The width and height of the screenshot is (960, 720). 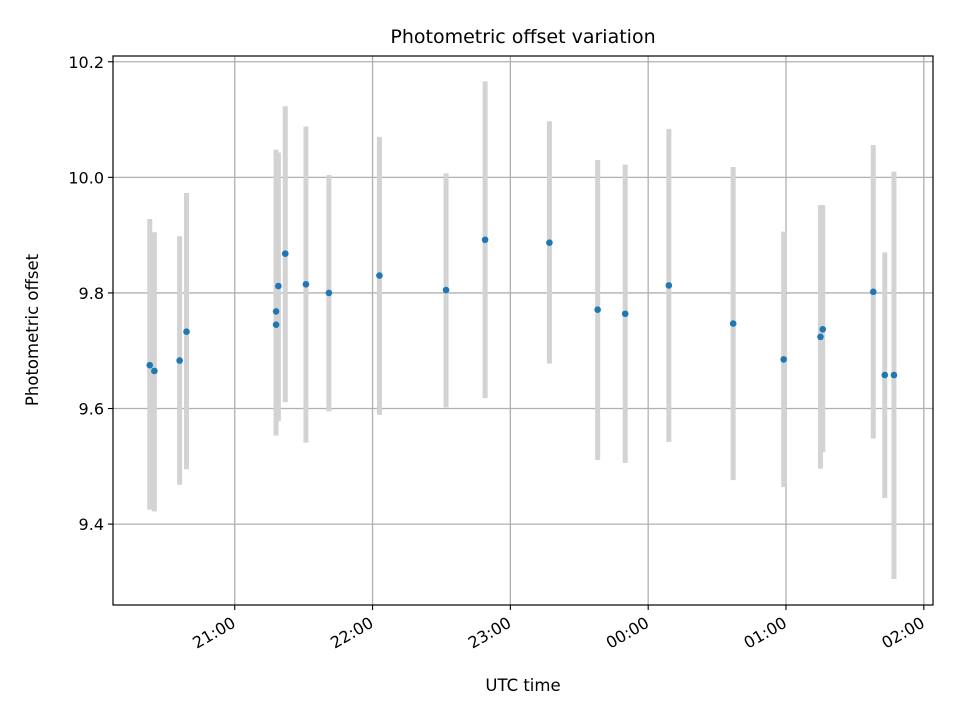 I want to click on y-tick-label: 10.0, so click(x=86, y=177).